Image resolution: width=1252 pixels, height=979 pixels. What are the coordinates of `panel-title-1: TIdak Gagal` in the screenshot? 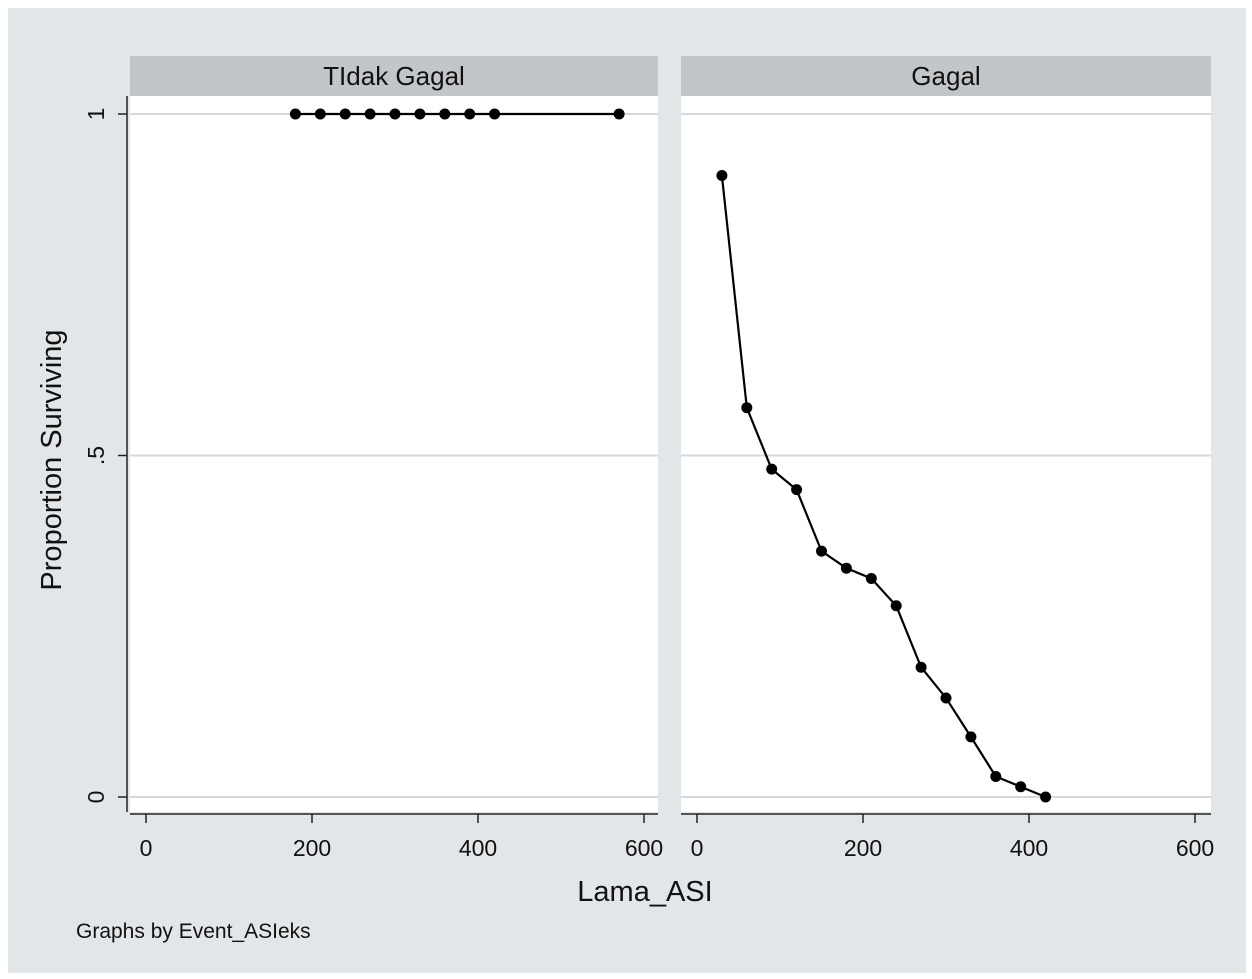 It's located at (394, 76).